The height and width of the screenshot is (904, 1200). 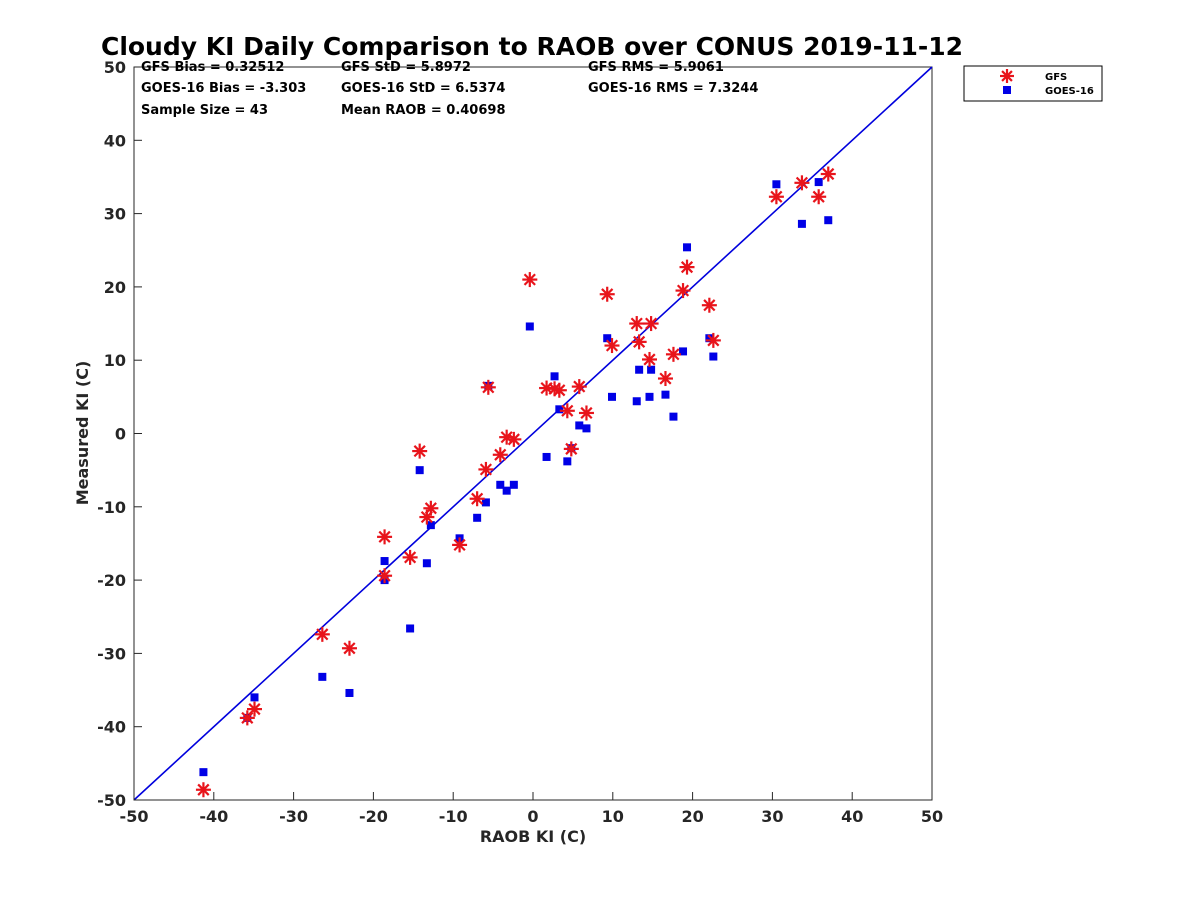 I want to click on y-axis-label: Measured KI (C), so click(x=82, y=433).